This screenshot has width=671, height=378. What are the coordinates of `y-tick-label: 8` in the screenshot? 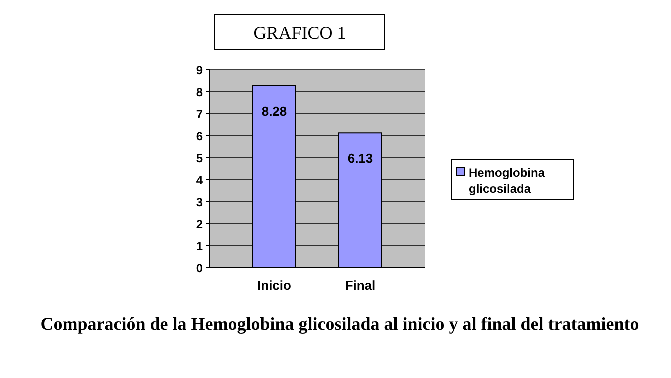 It's located at (200, 93).